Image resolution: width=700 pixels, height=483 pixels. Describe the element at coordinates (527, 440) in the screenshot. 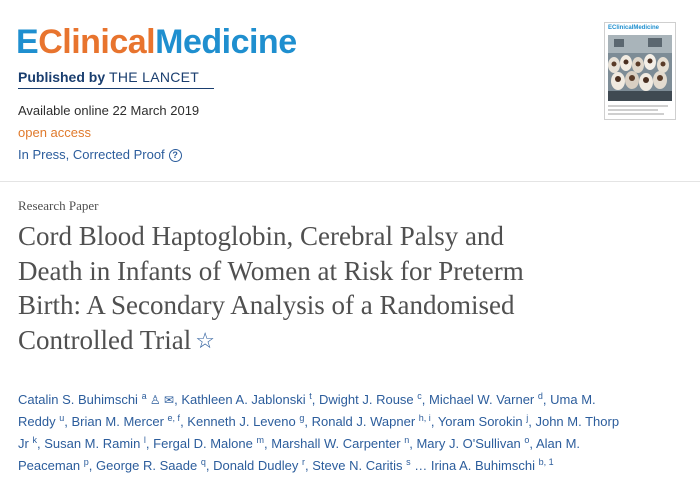

I see `author-affiliation: o` at that location.